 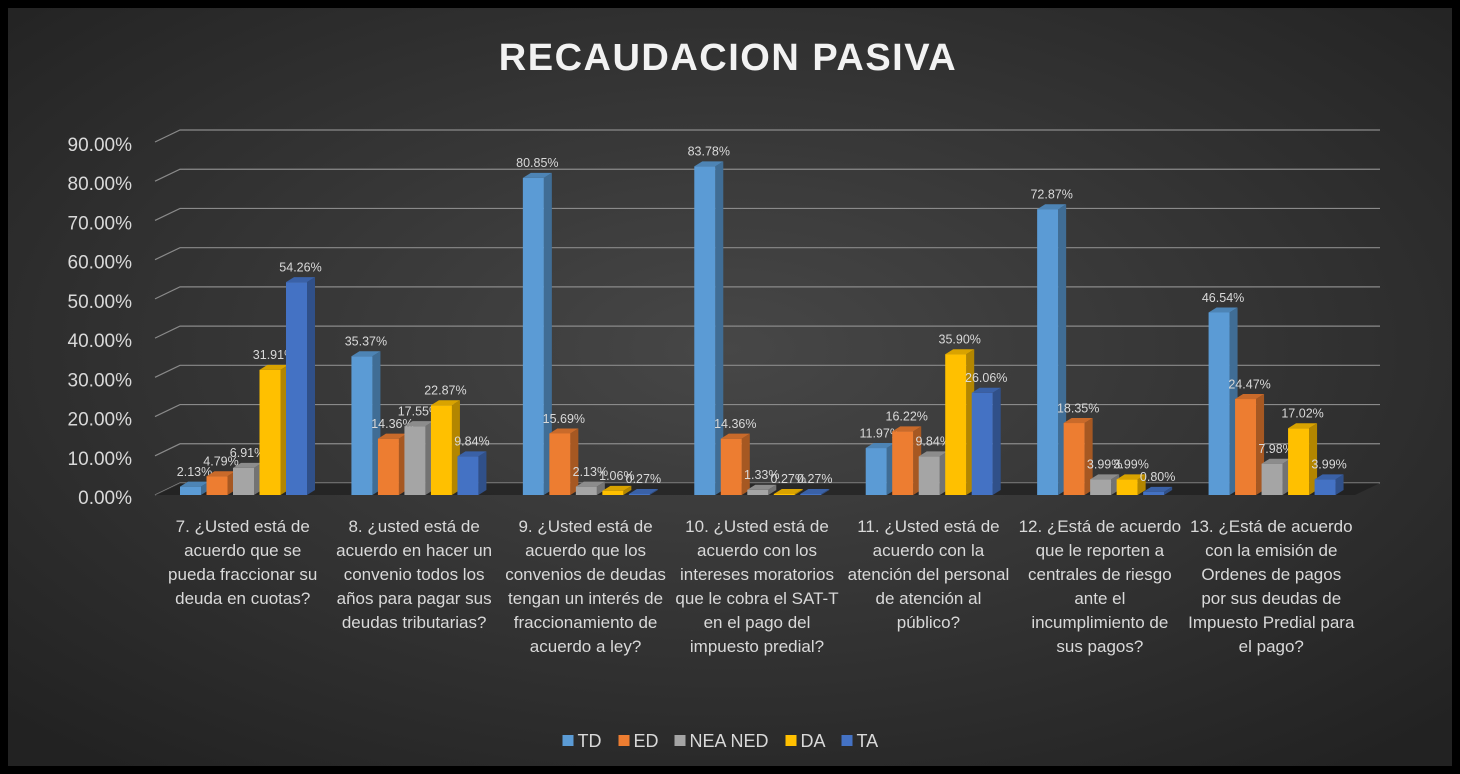 What do you see at coordinates (100, 459) in the screenshot?
I see `y-tick-label: 10.00%` at bounding box center [100, 459].